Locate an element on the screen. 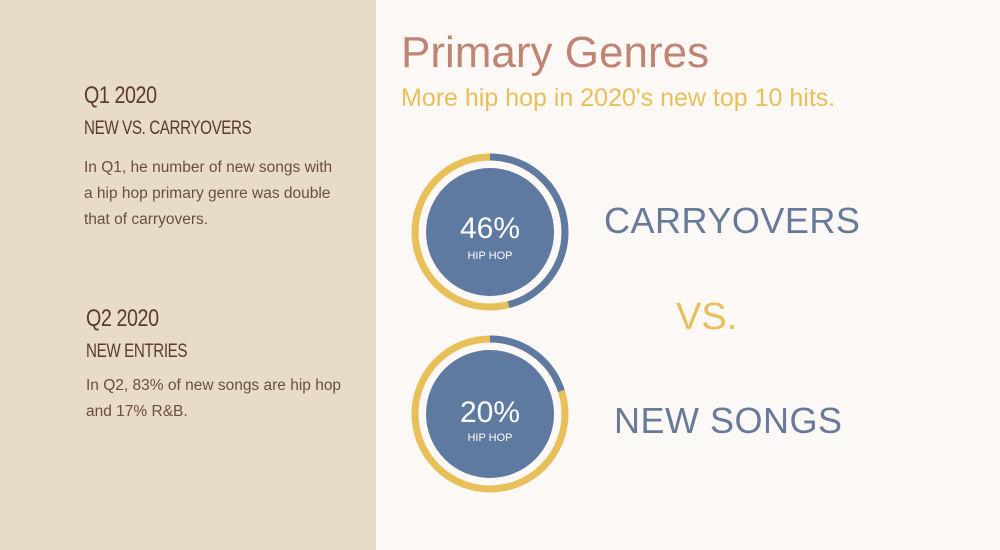 This screenshot has height=550, width=1000. carryovers-donut-svg is located at coordinates (490, 232).